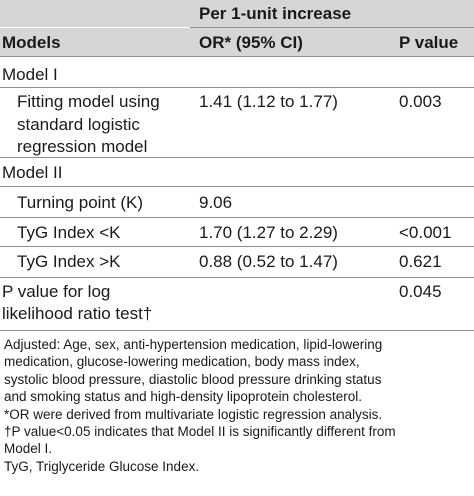  I want to click on section-label-model-2: Model II, so click(32, 172).